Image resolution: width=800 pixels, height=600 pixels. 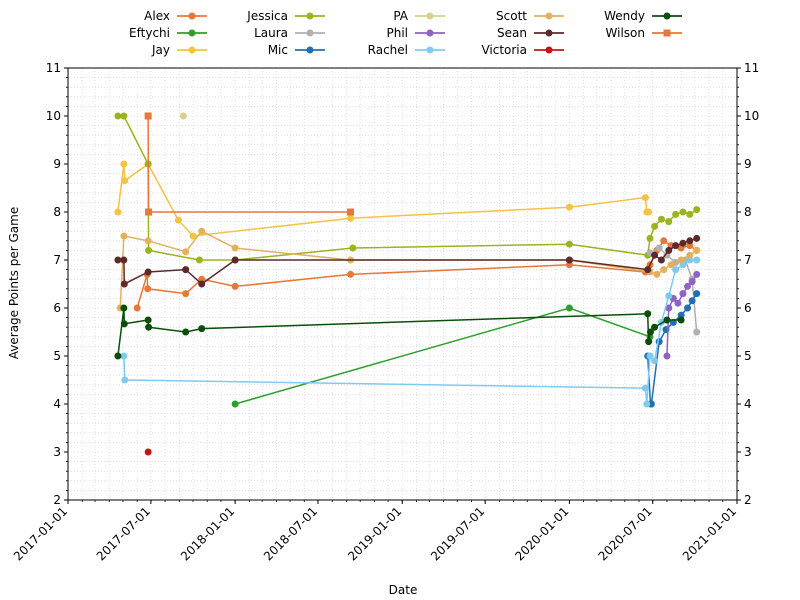 I want to click on x-tick-label: 2019-01-01, so click(x=374, y=533).